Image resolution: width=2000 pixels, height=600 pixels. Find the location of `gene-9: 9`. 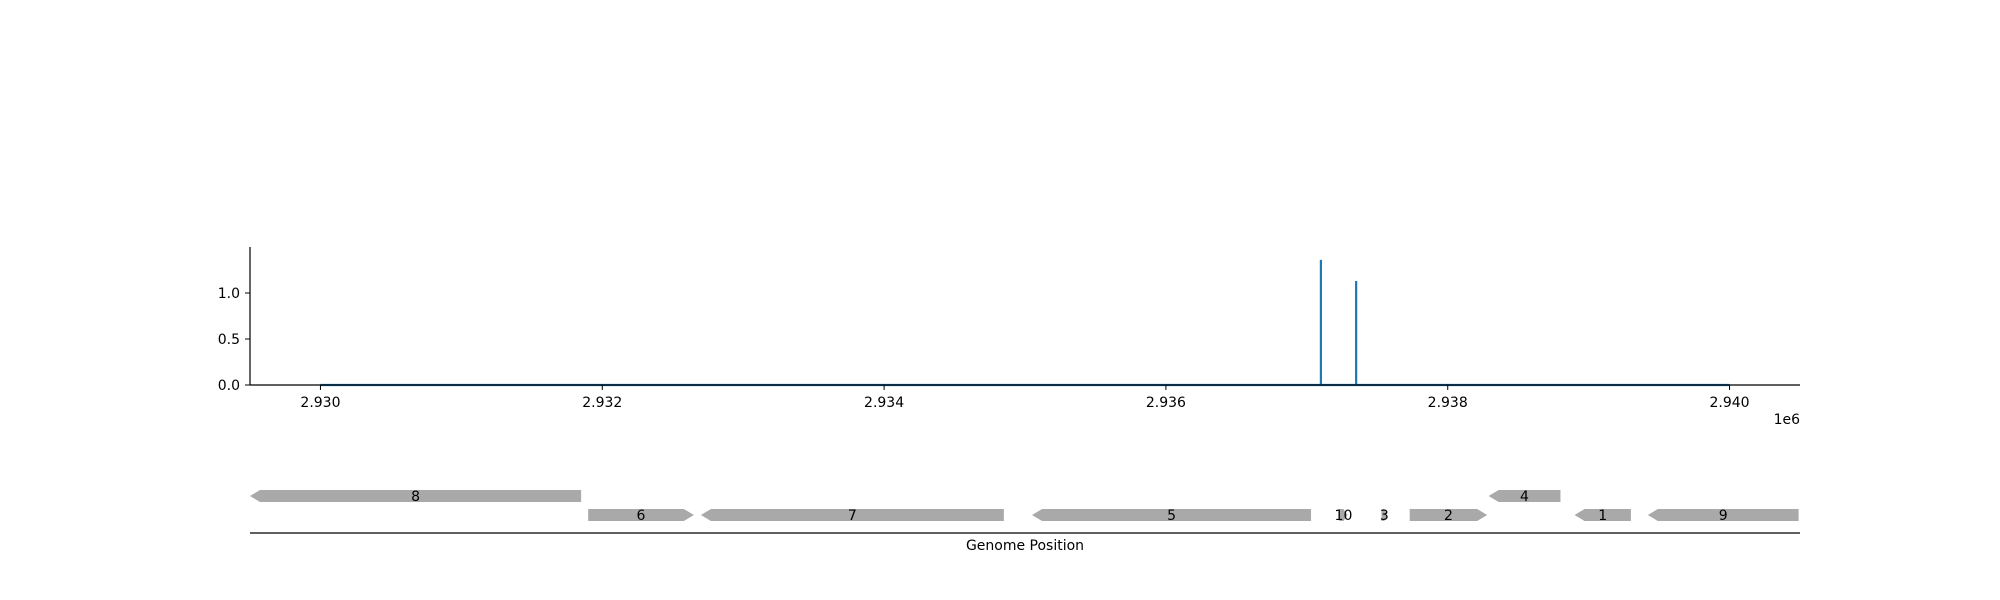

gene-9: 9 is located at coordinates (1723, 516).